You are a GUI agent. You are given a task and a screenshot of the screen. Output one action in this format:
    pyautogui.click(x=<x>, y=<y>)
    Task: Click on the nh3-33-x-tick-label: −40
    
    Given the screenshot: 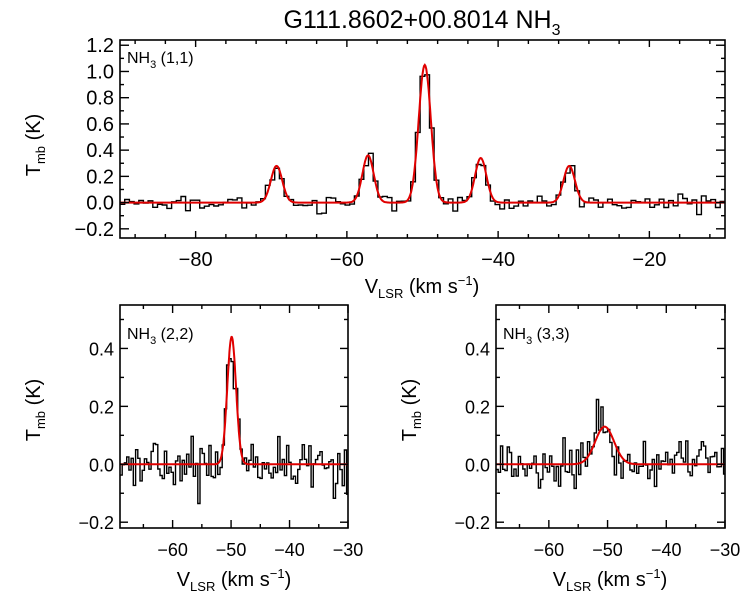 What is the action you would take?
    pyautogui.click(x=666, y=550)
    